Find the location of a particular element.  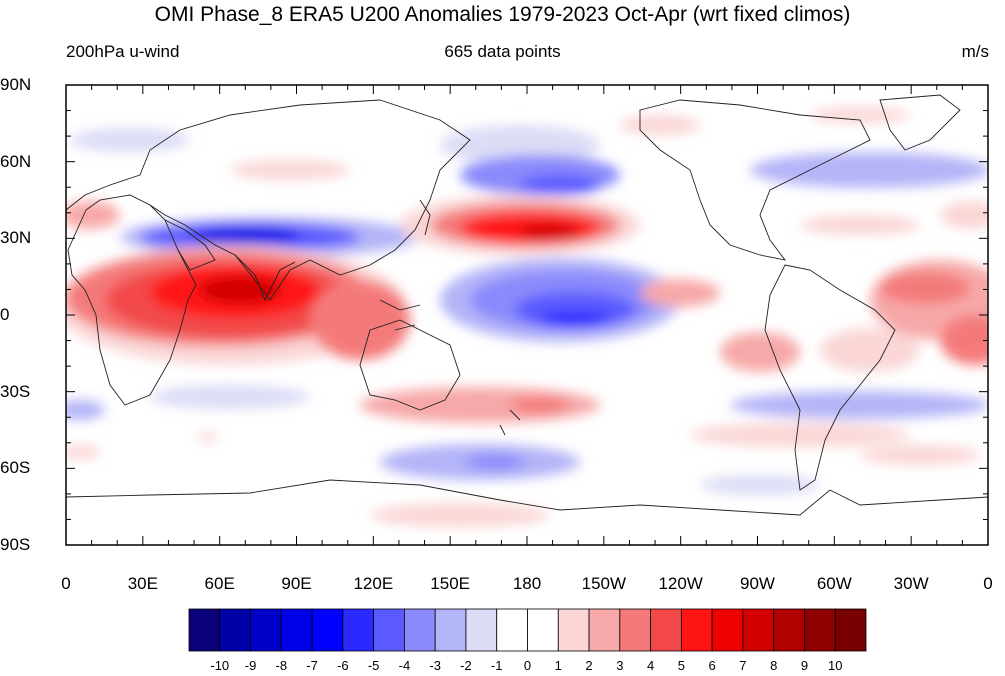

lon-tick-label: 150W is located at coordinates (604, 583).